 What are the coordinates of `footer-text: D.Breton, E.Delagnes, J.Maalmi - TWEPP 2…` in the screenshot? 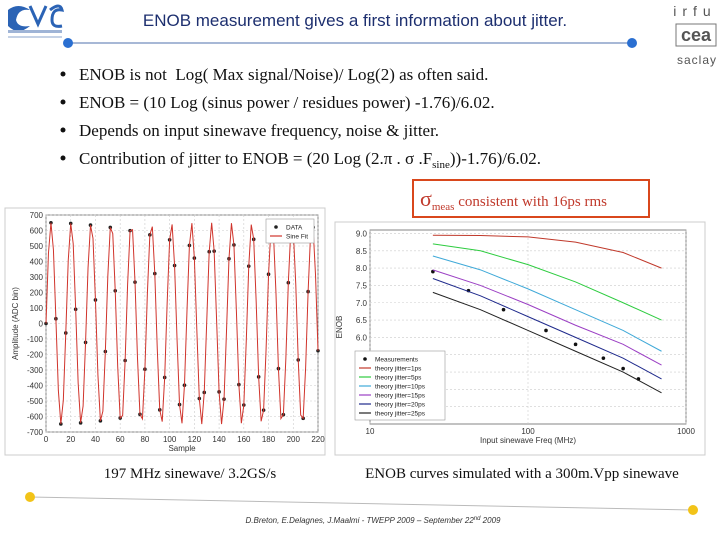 It's located at (360, 520).